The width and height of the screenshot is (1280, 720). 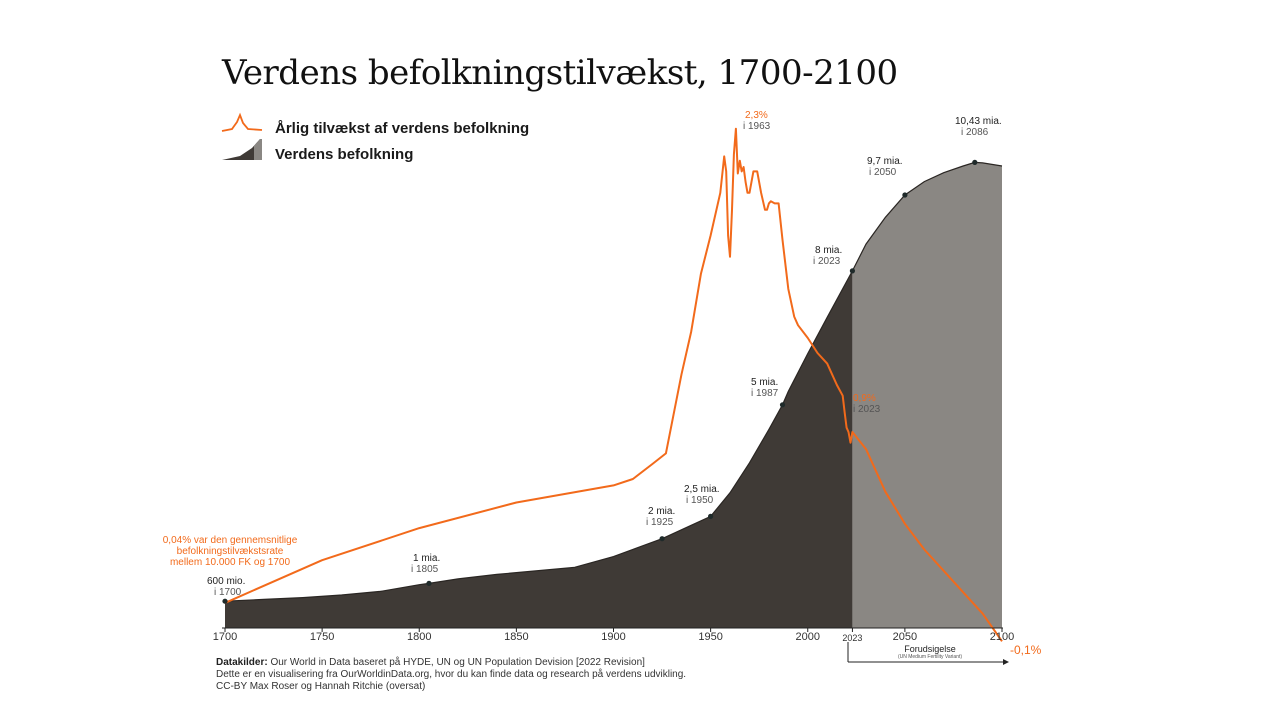 What do you see at coordinates (867, 409) in the screenshot?
I see `annotation-growth-2023-year: i 2023` at bounding box center [867, 409].